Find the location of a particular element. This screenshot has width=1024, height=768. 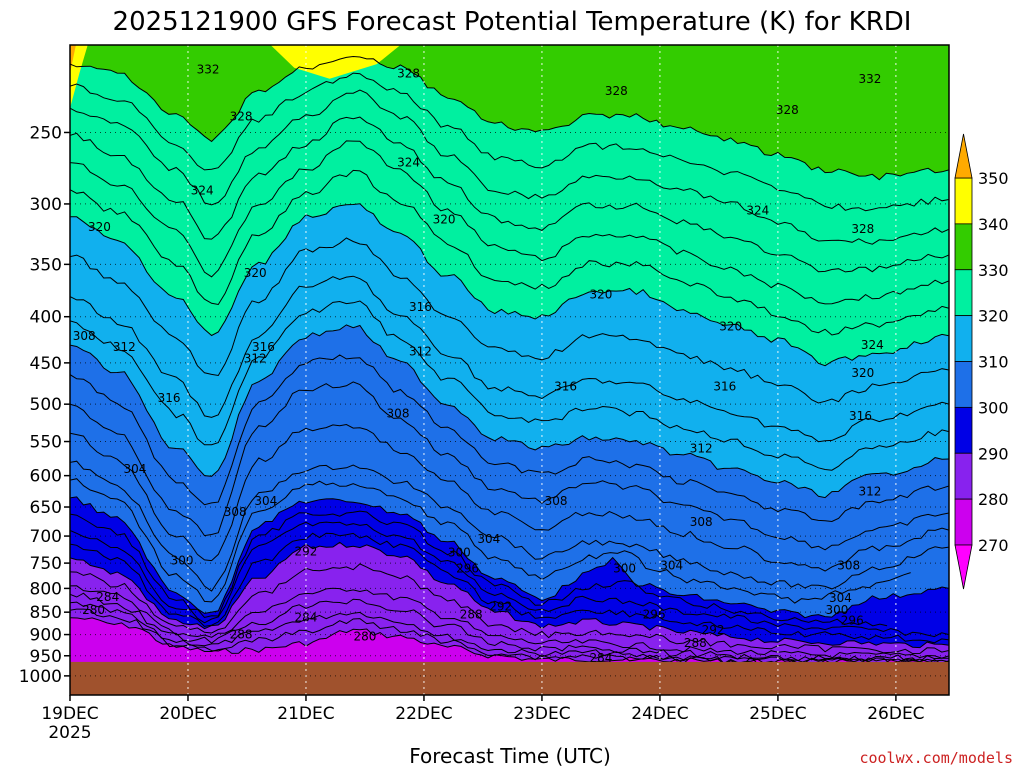

y-tick-label: 550 is located at coordinates (46, 443).